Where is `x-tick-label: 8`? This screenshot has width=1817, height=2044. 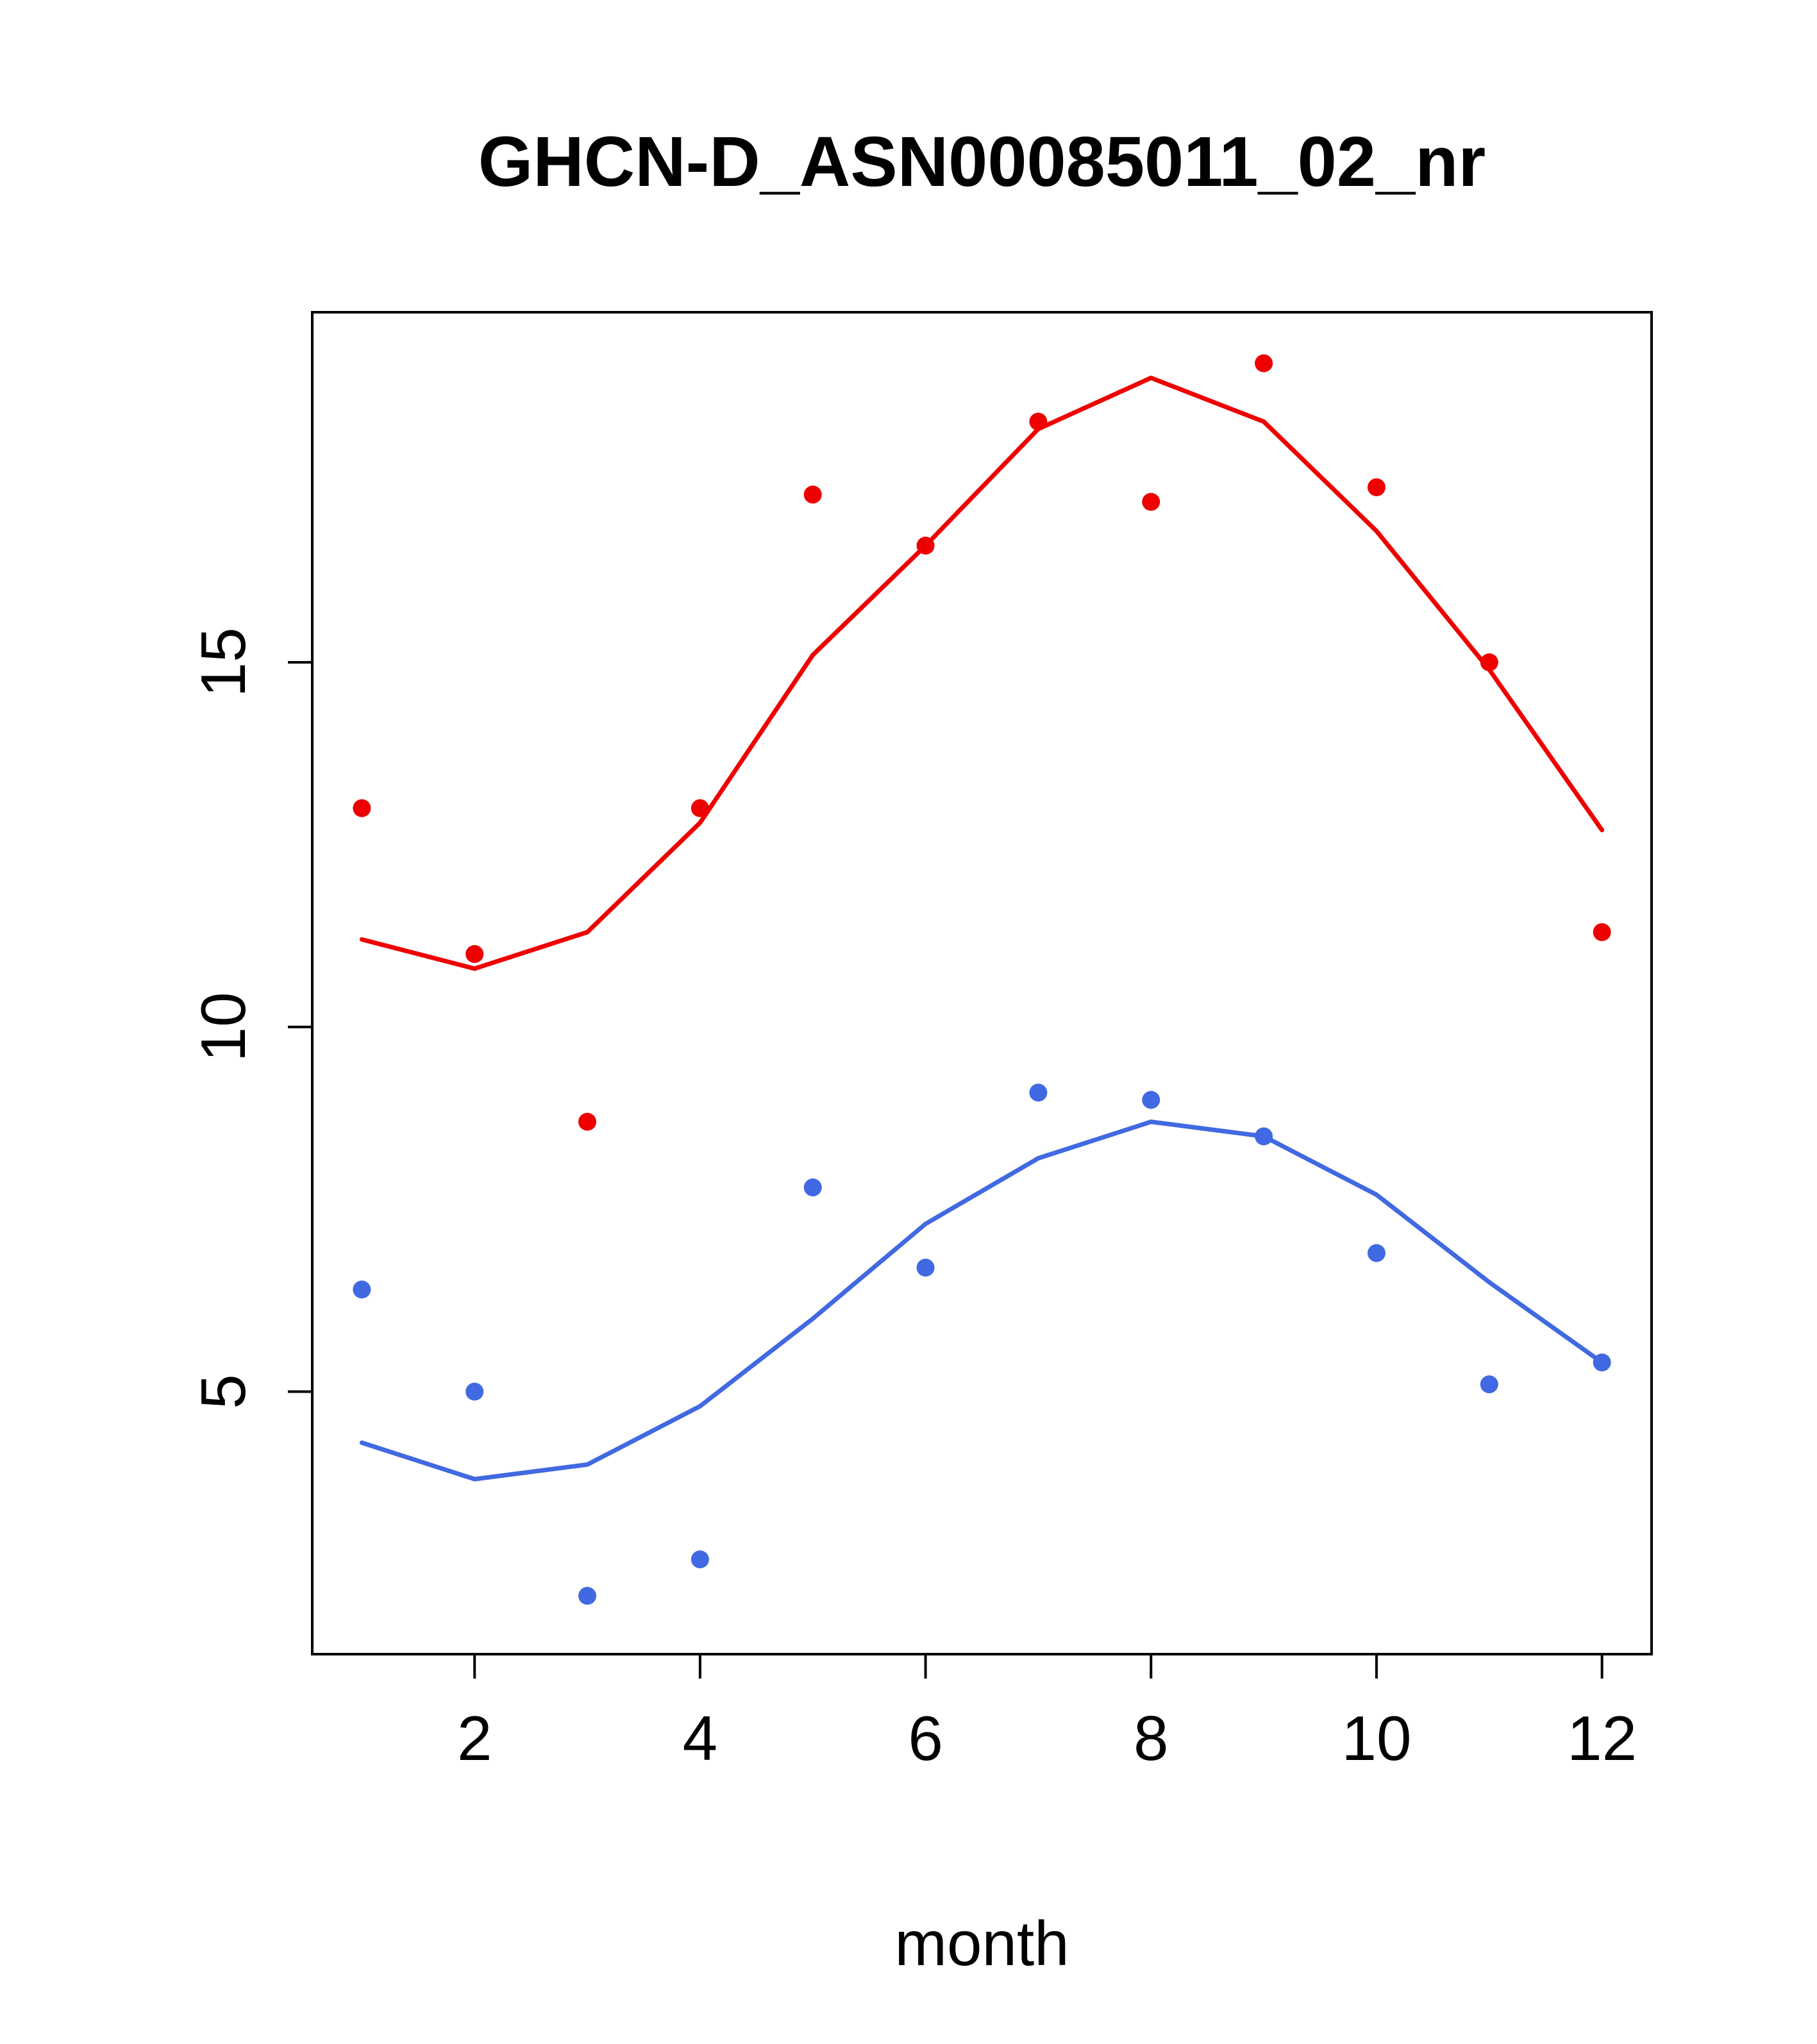
x-tick-label: 8 is located at coordinates (1151, 1738).